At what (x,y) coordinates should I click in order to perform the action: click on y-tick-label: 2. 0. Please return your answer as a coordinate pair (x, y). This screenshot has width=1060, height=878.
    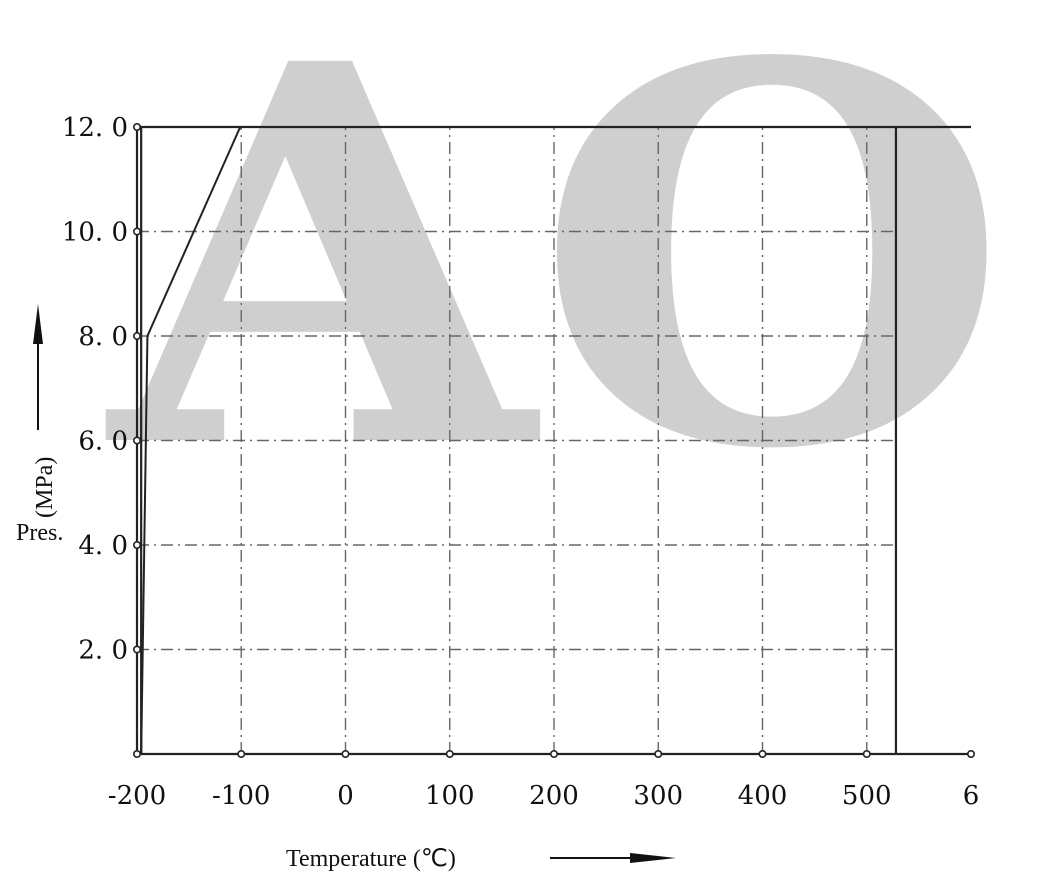
    Looking at the image, I should click on (103, 651).